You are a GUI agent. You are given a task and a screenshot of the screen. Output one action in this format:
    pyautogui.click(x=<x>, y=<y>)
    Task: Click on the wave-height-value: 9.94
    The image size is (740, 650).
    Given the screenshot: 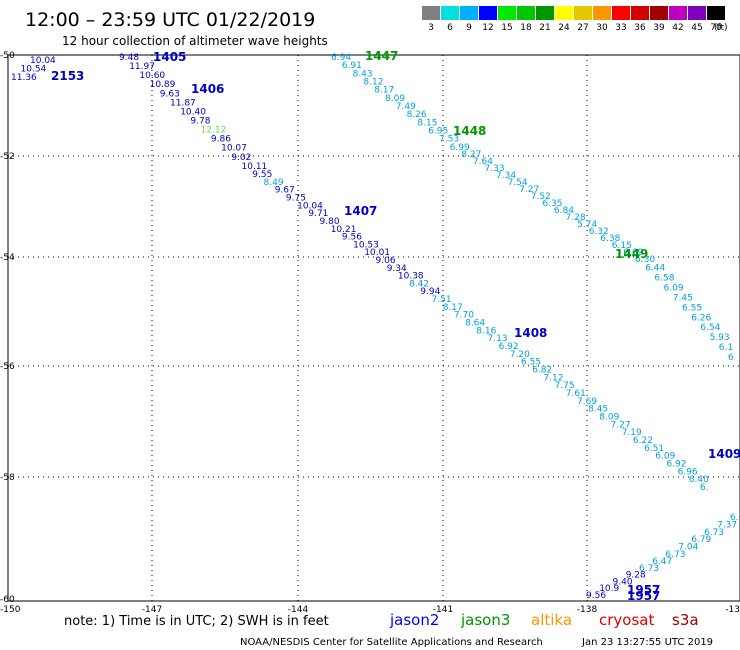 What is the action you would take?
    pyautogui.click(x=430, y=292)
    